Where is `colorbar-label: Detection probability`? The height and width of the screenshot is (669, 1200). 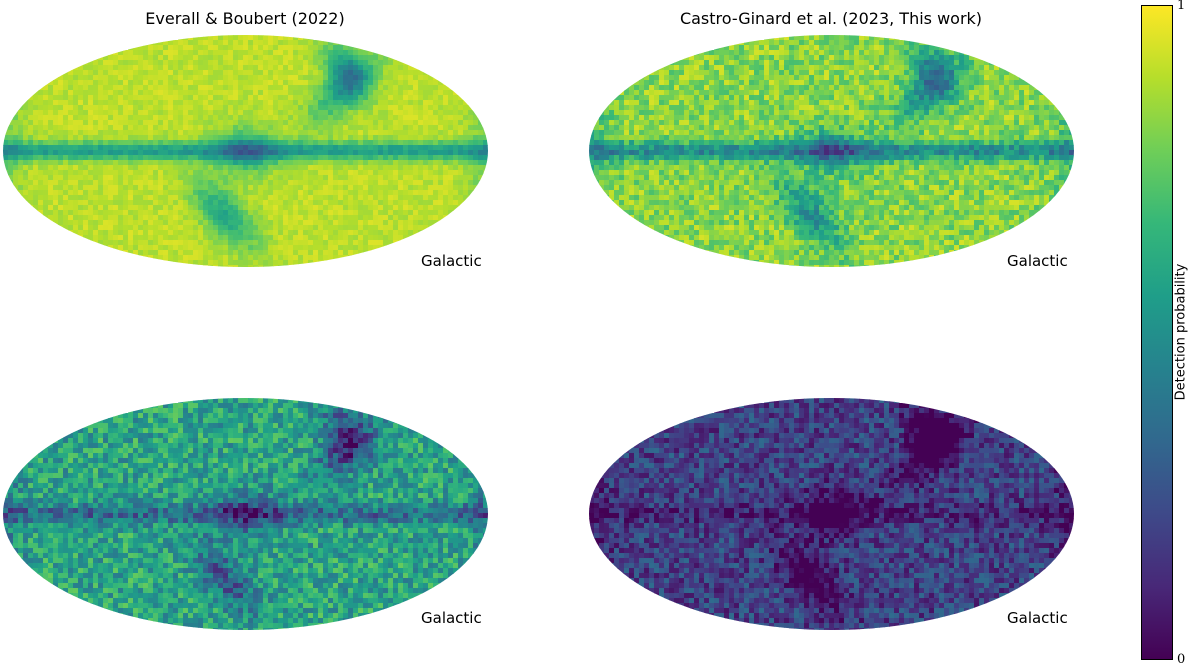 colorbar-label: Detection probability is located at coordinates (1181, 332).